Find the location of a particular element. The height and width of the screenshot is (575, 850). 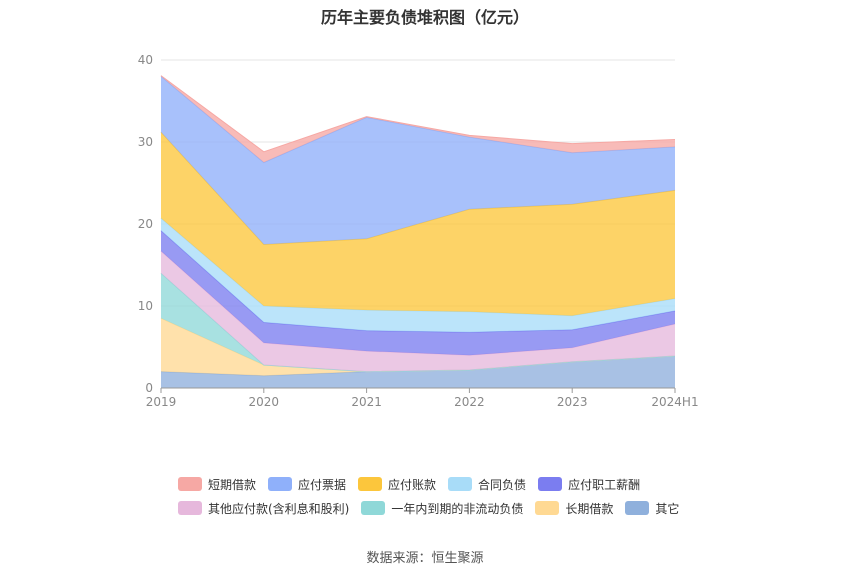

legend-item: 其他应付款(含利息和股利) is located at coordinates (263, 508).